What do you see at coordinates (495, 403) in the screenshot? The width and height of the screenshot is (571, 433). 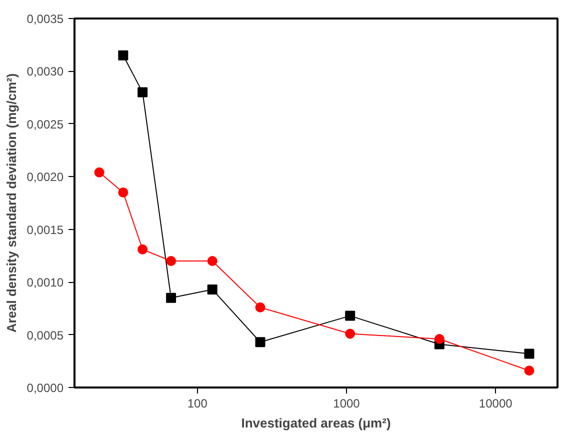 I see `x-tick-label: 10000` at bounding box center [495, 403].